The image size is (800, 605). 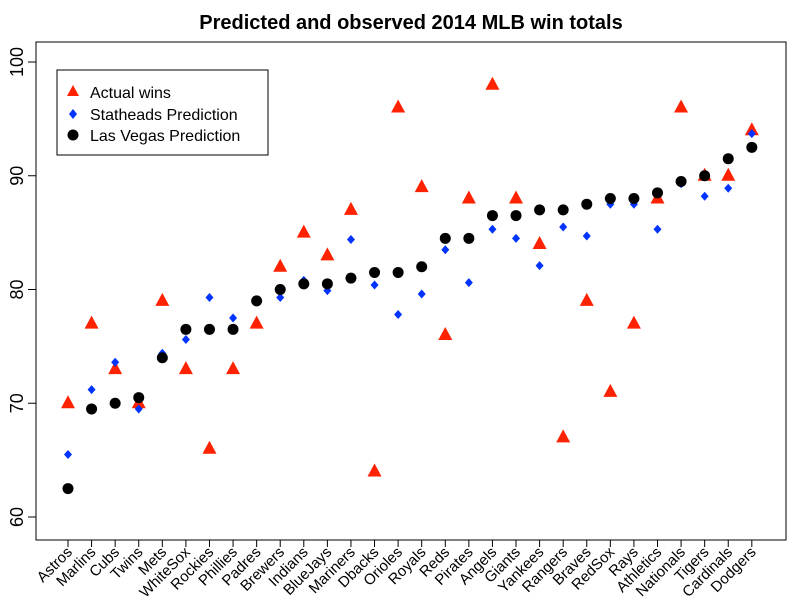 I want to click on actual-wins-triangle-point-whitesox, so click(x=185, y=368).